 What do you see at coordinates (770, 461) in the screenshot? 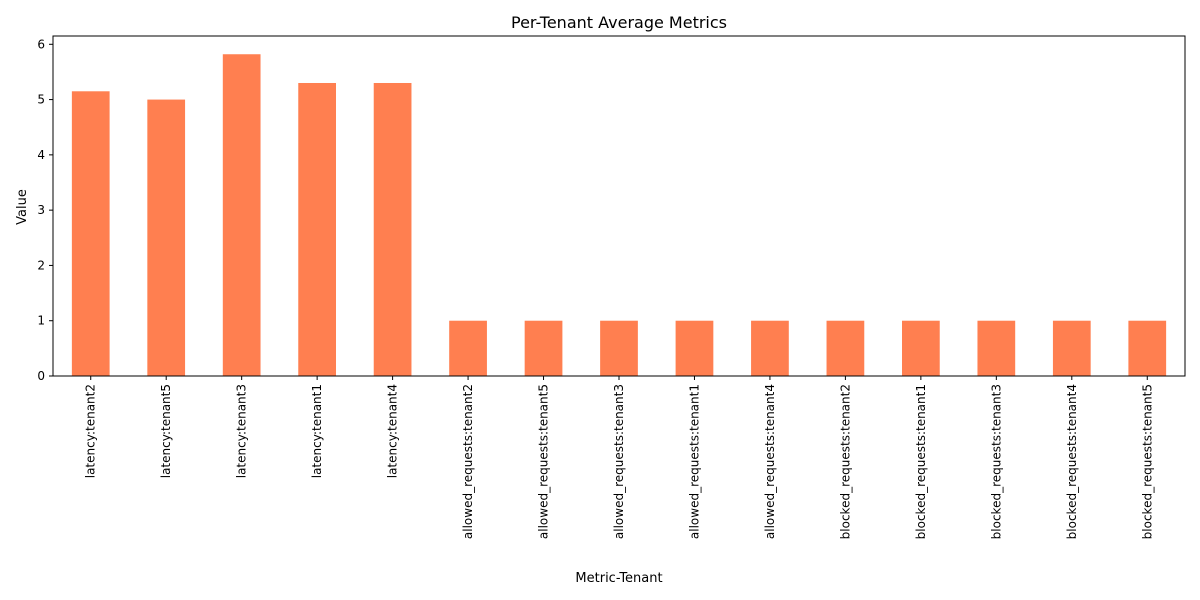
I see `x-tick-label: allowed_requests:tenant4` at bounding box center [770, 461].